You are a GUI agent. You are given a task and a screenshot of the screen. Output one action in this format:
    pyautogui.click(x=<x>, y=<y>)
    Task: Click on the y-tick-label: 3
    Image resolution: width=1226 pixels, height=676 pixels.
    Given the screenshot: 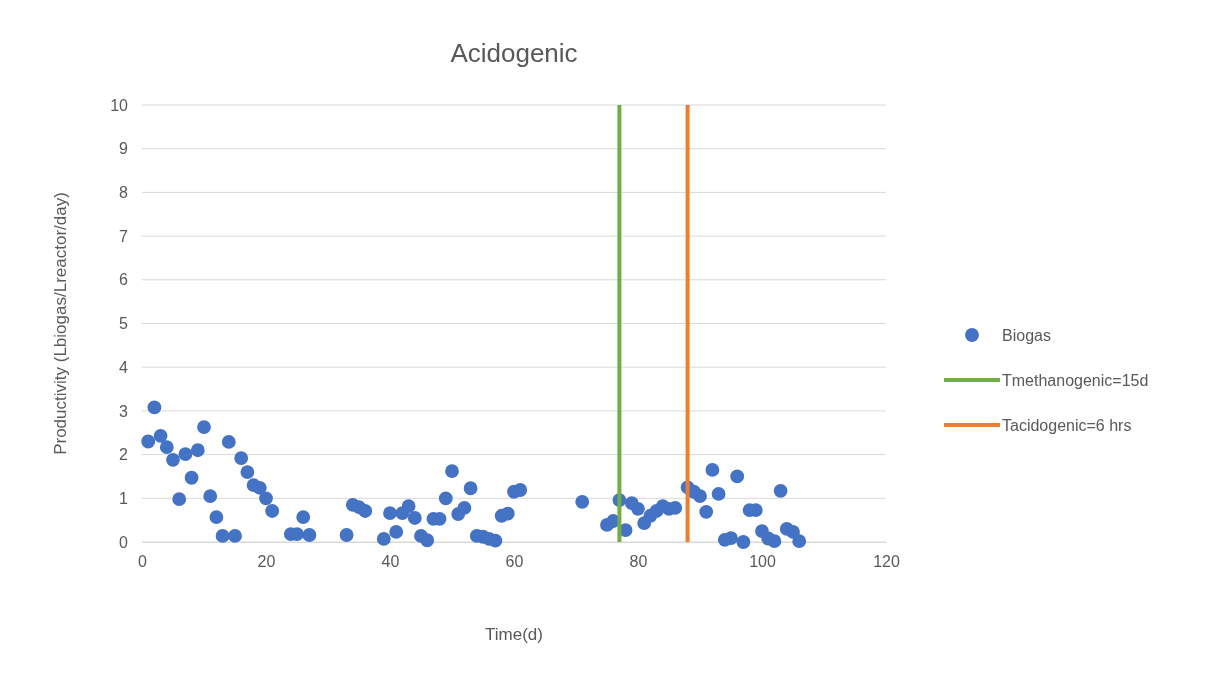 What is the action you would take?
    pyautogui.click(x=124, y=411)
    